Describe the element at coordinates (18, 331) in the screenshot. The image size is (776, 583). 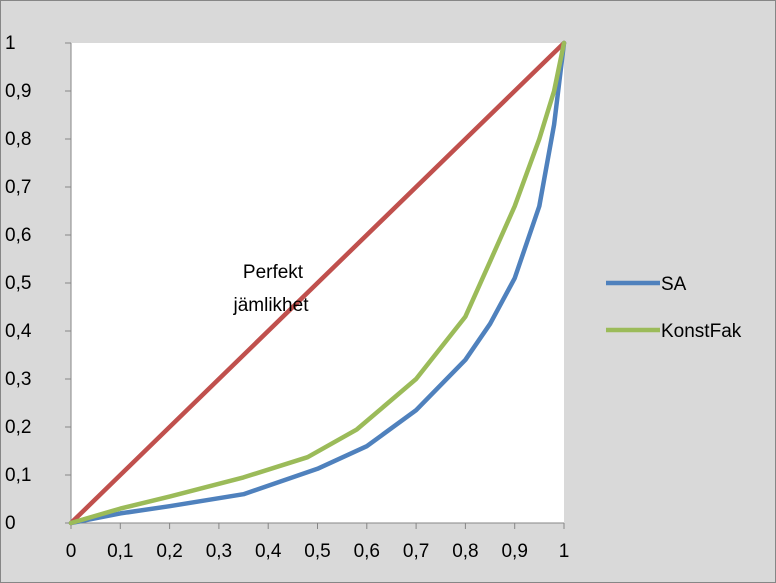
I see `y-tick-label: 0,4` at that location.